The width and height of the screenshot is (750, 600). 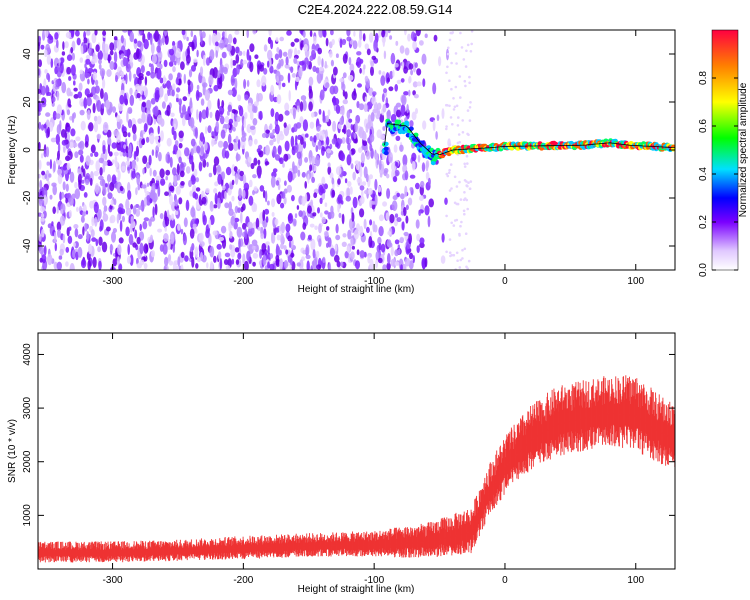 I want to click on snr-x-tick-label: 100, so click(x=635, y=580).